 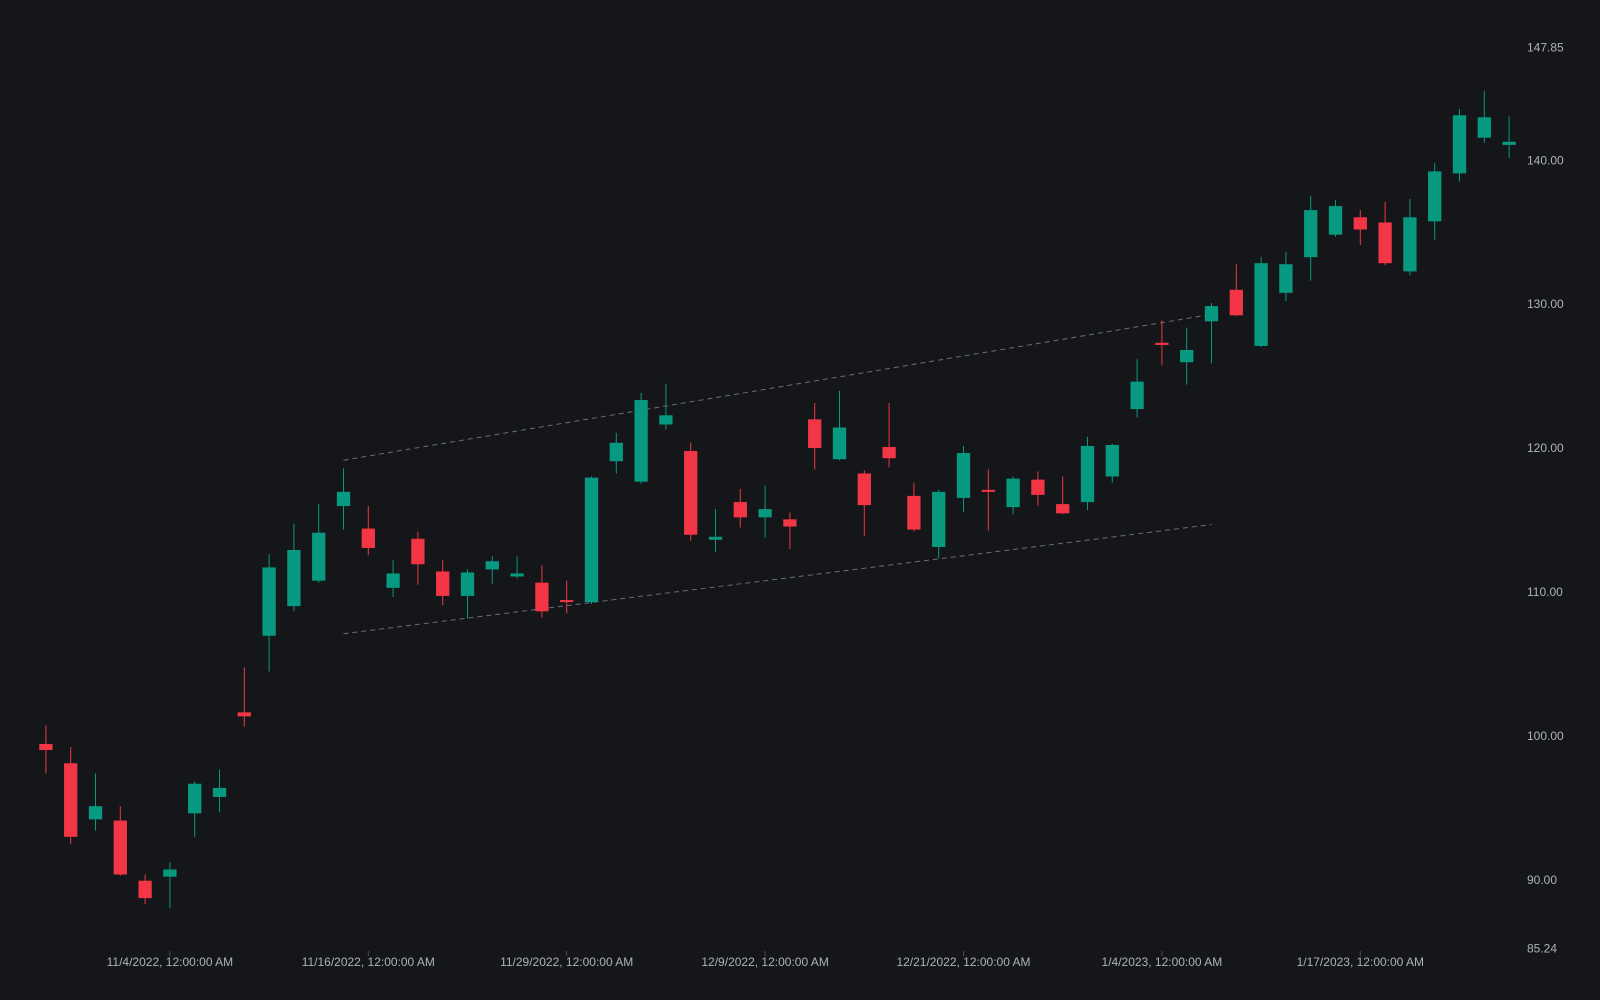 What do you see at coordinates (1545, 592) in the screenshot?
I see `y-tick-label: 110.00` at bounding box center [1545, 592].